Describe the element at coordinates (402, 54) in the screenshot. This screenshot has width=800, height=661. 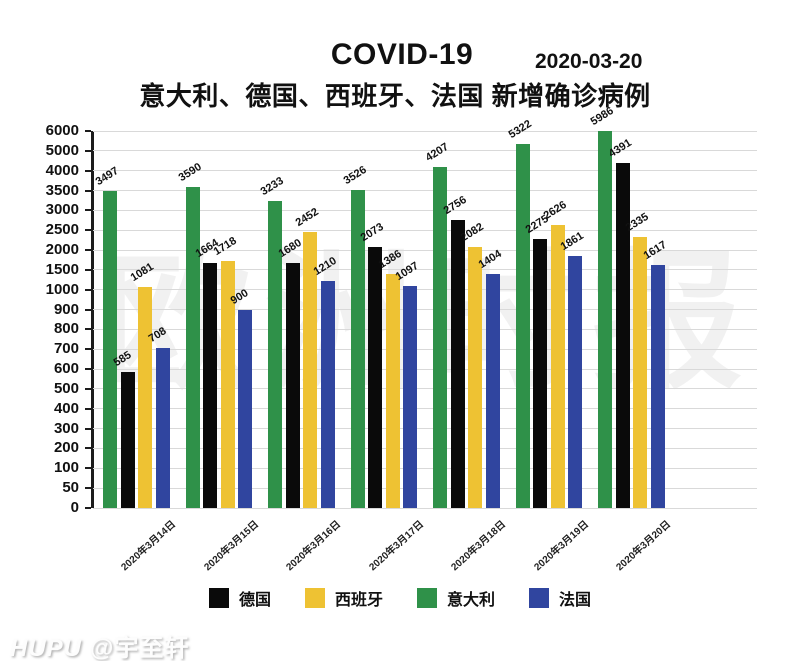
I see `chart-title: COVID-19` at that location.